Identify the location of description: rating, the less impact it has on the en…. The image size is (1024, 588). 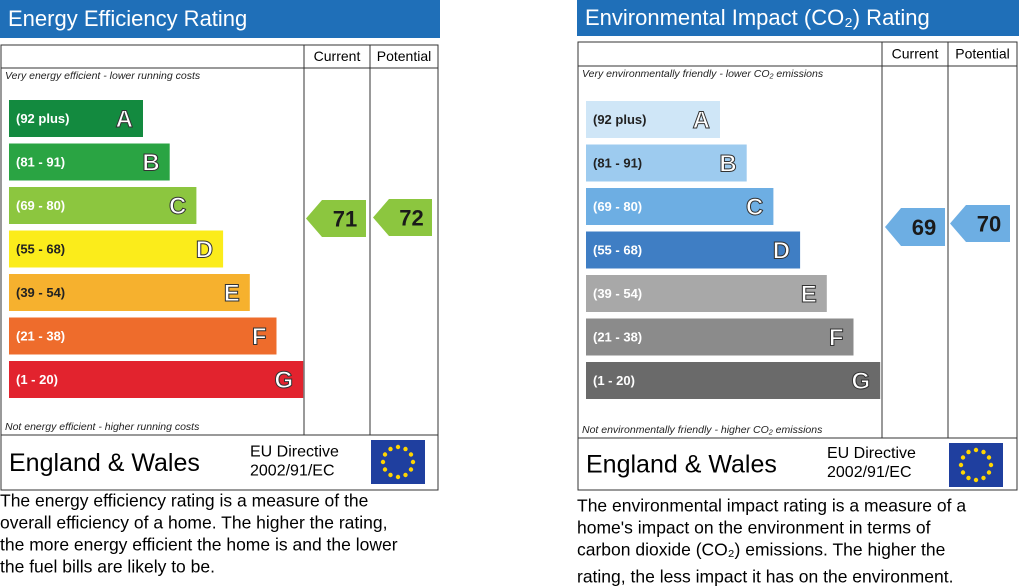
(765, 577).